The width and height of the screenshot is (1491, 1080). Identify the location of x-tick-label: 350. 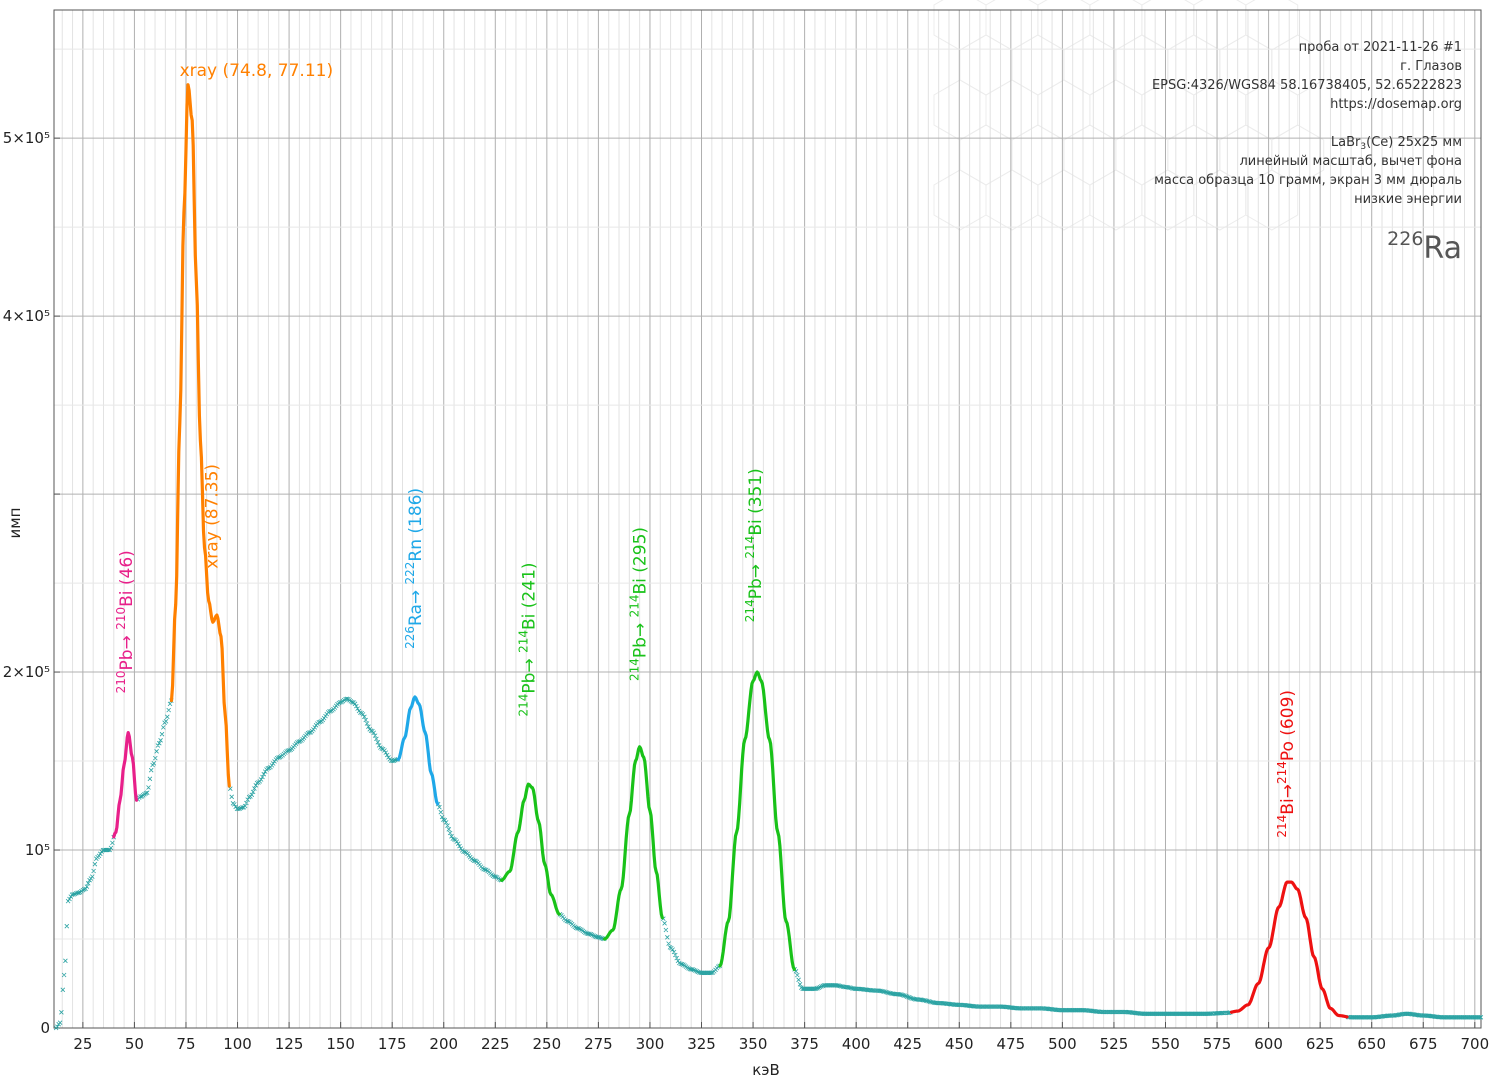
(753, 1044).